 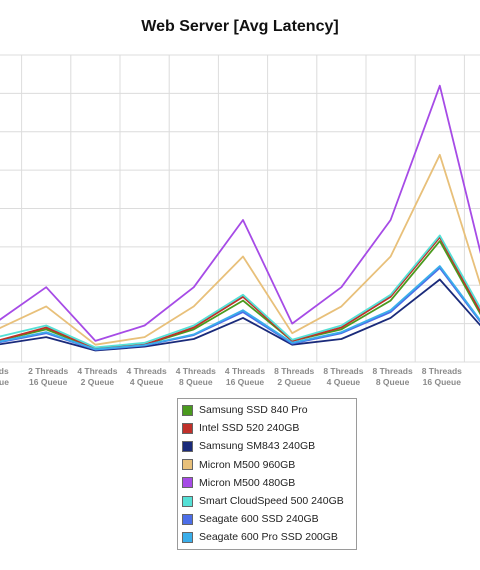 I want to click on legend-label: Smart CloudSpeed 500 240GB, so click(x=271, y=501).